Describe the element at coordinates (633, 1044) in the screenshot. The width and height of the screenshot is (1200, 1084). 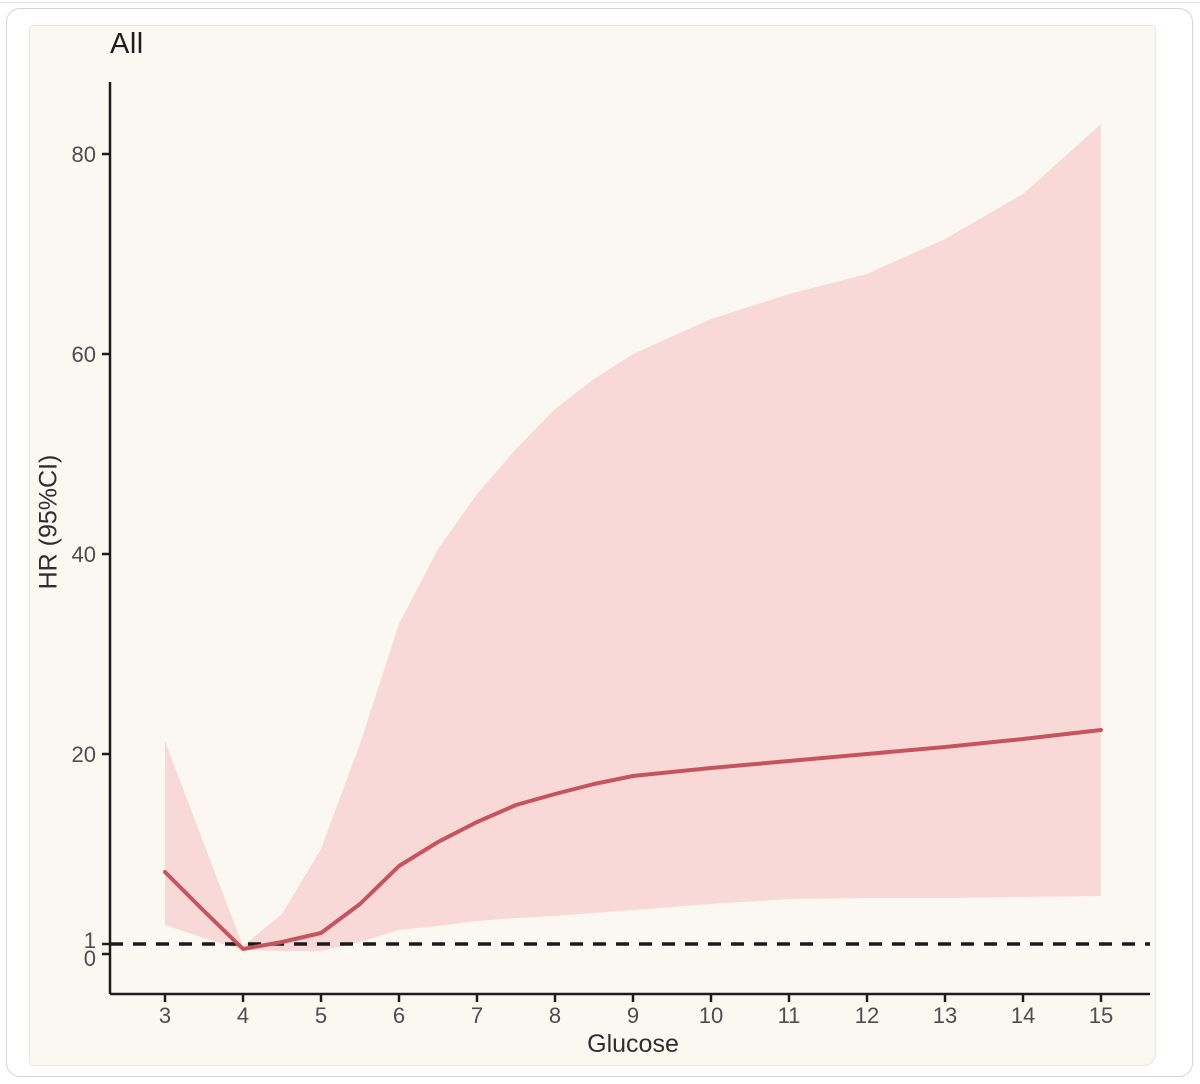
I see `x-axis-label: Glucose` at that location.